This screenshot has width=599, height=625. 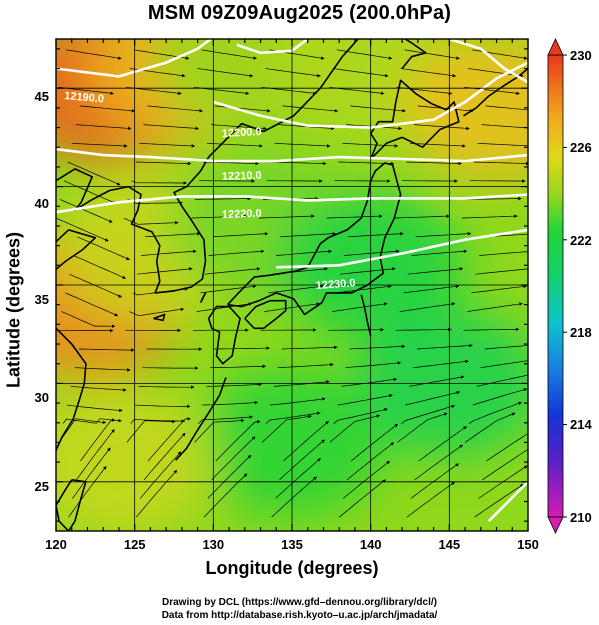 I want to click on coast-ryukyu, so click(x=201, y=419).